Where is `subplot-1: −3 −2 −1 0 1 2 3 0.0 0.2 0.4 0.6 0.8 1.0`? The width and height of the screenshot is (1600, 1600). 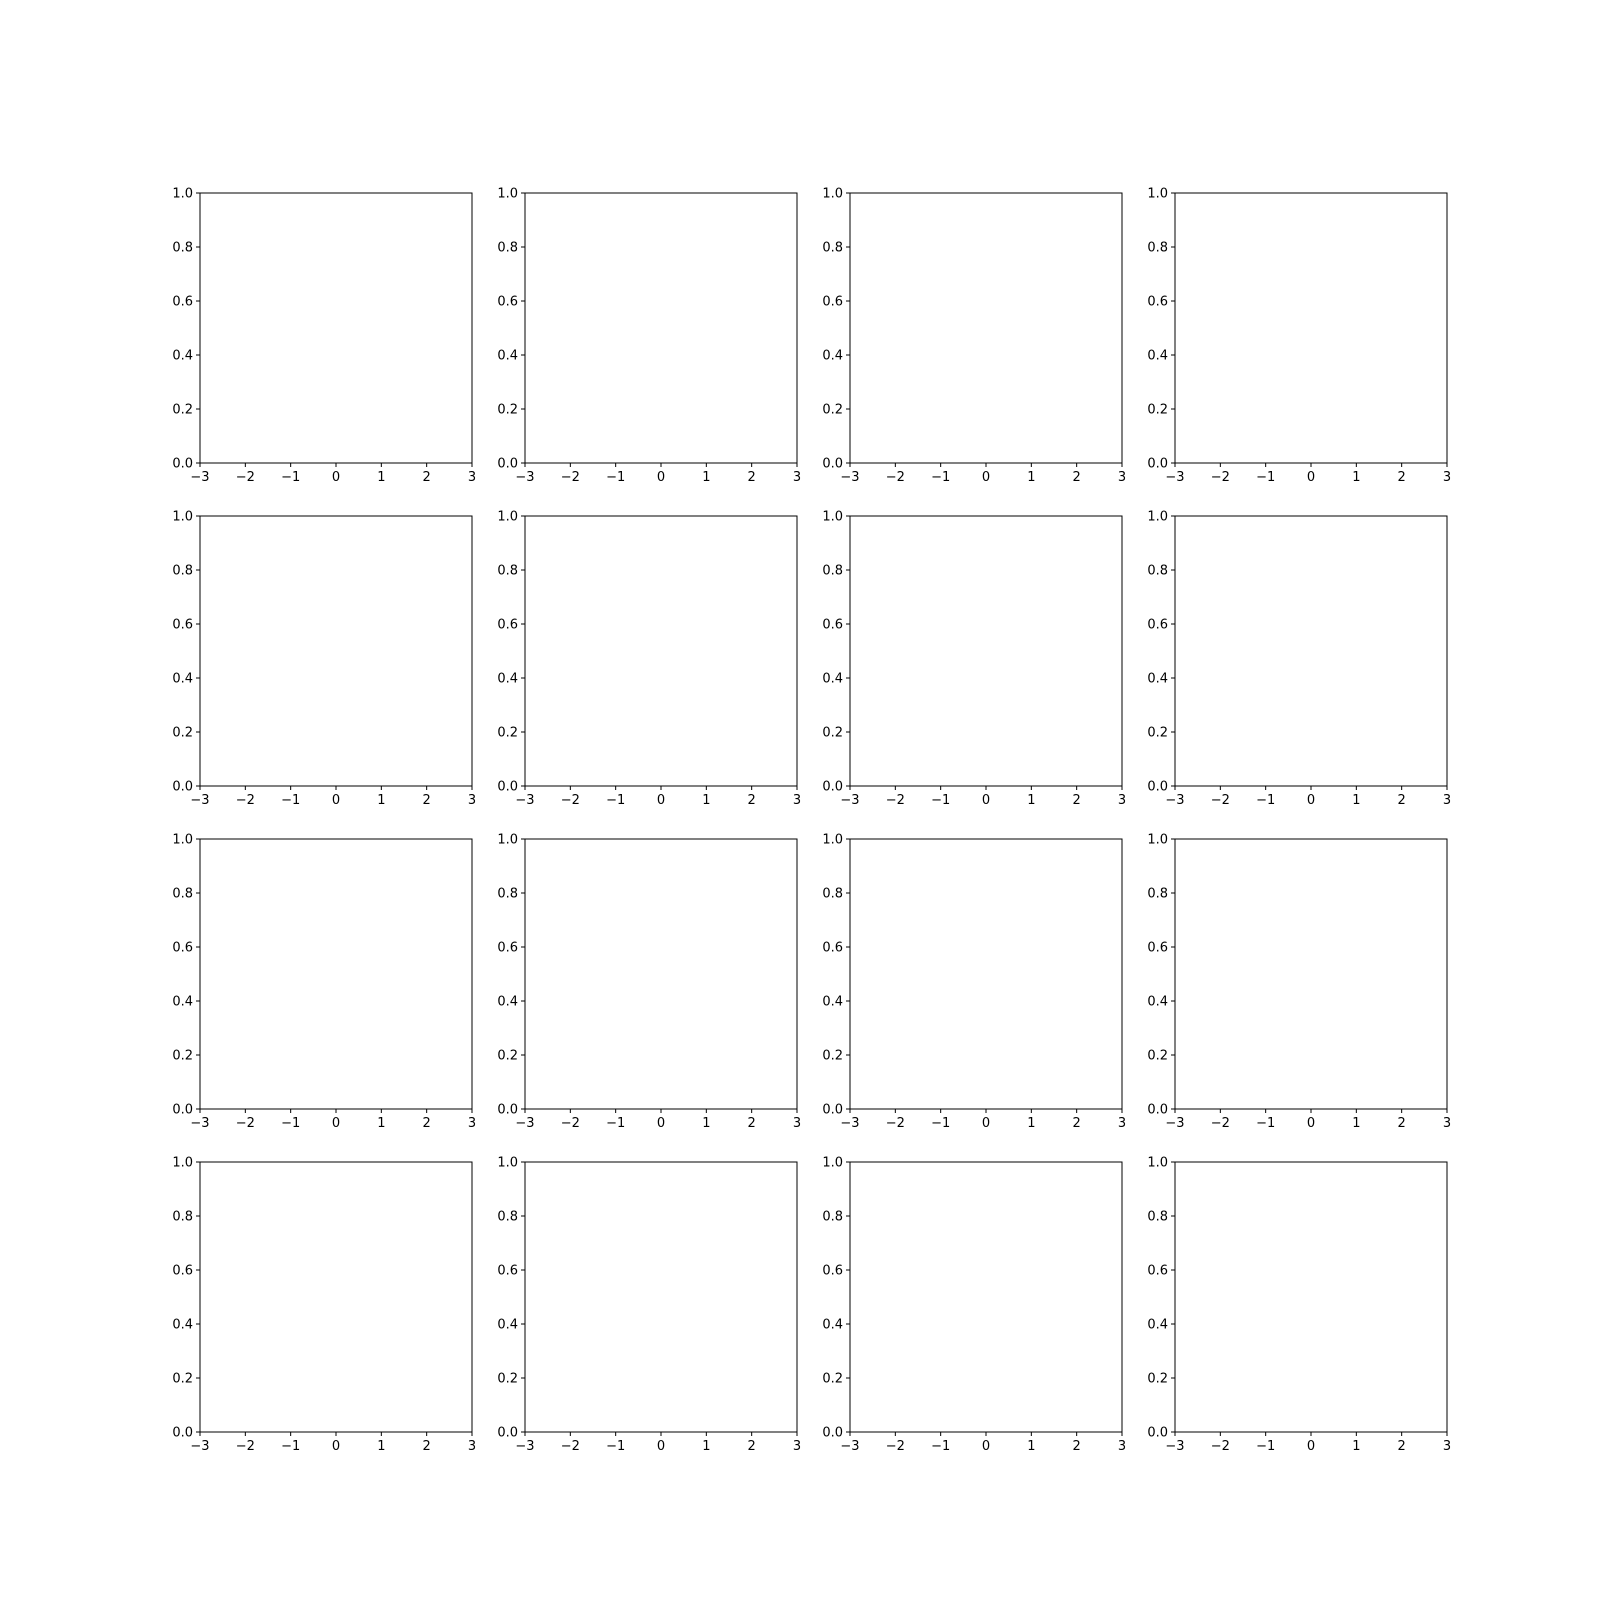
subplot-1: −3 −2 −1 0 1 2 3 0.0 0.2 0.4 0.6 0.8 1.0 is located at coordinates (324, 336).